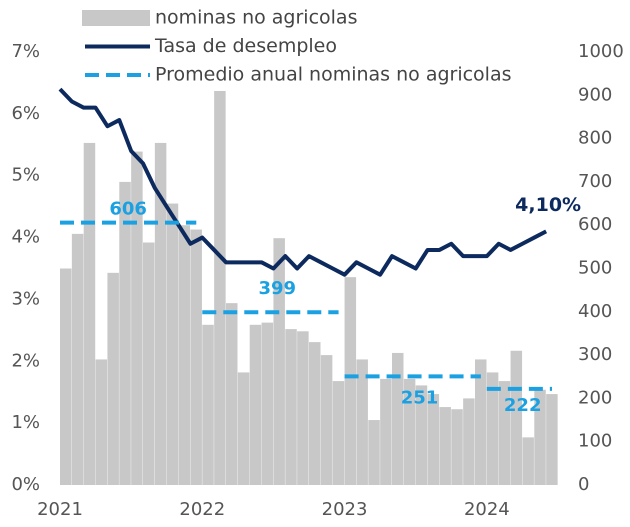  What do you see at coordinates (277, 288) in the screenshot?
I see `average-label: 399` at bounding box center [277, 288].